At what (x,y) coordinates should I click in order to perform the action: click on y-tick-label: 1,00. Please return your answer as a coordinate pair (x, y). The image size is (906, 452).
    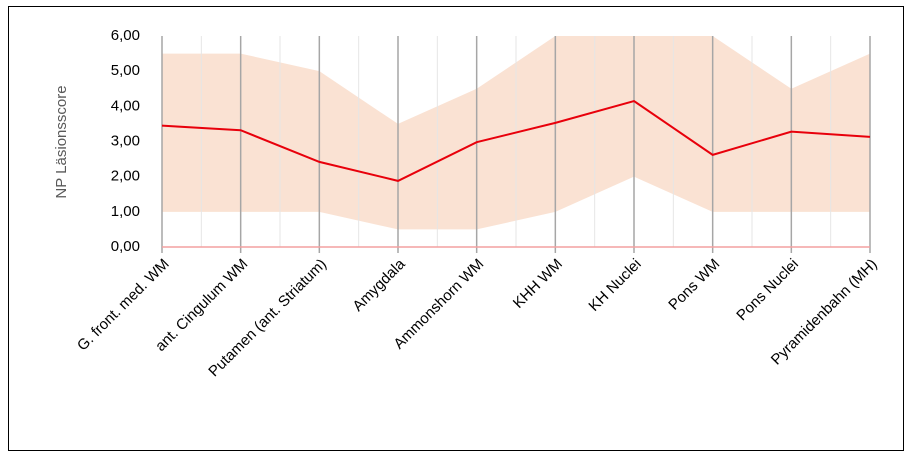
    Looking at the image, I should click on (125, 211).